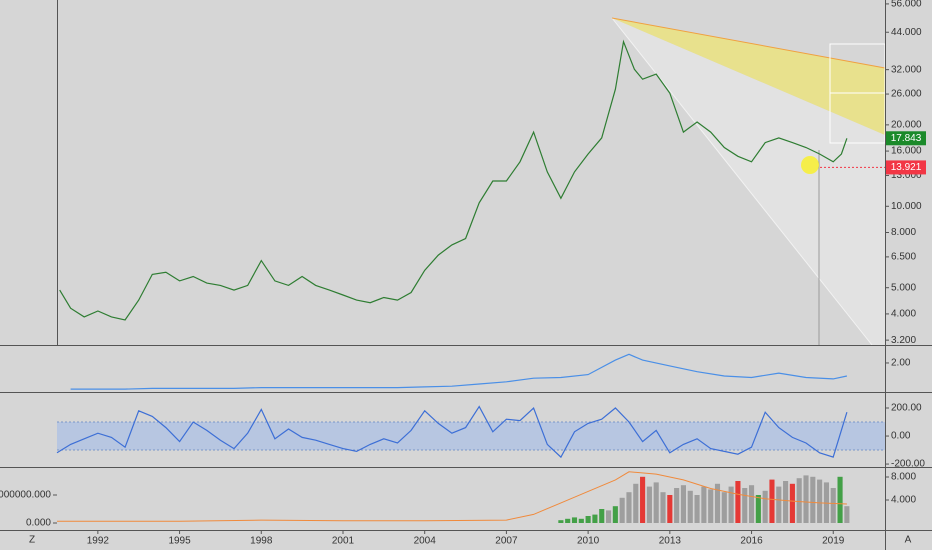 This screenshot has height=550, width=932. I want to click on x-tick-label: 2004, so click(425, 541).